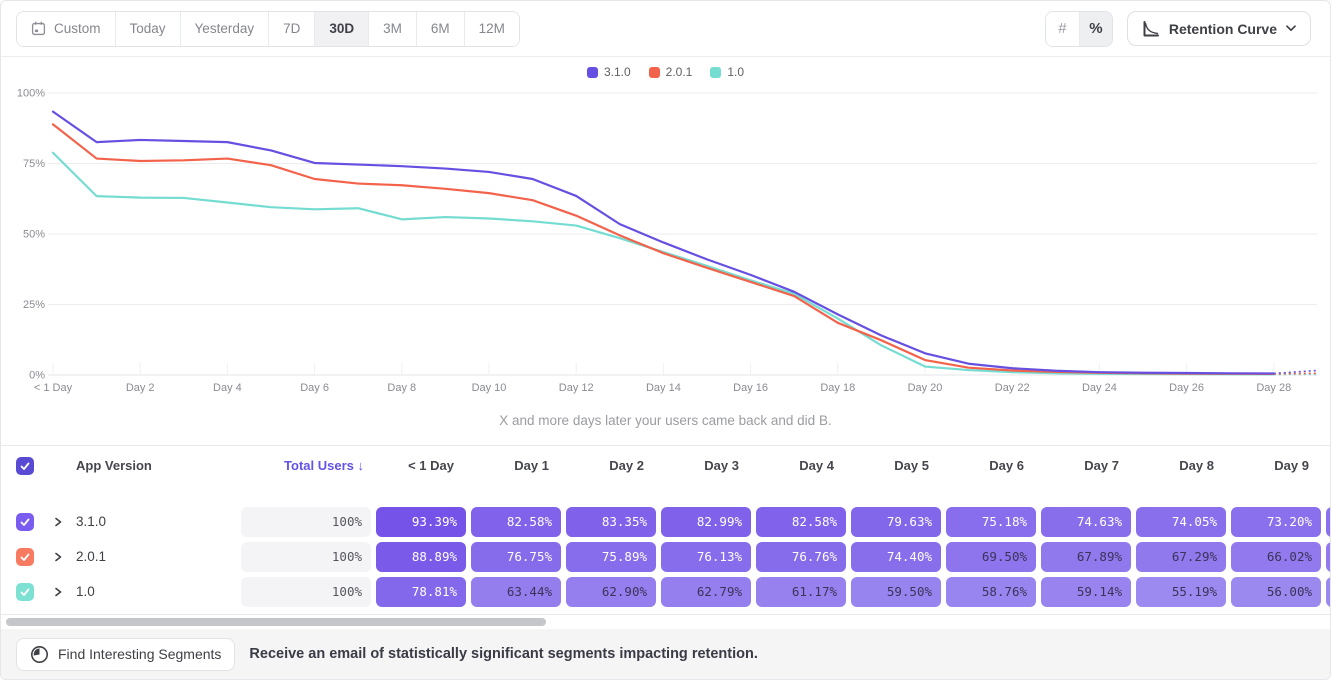  I want to click on scrollbar-thumb, so click(276, 622).